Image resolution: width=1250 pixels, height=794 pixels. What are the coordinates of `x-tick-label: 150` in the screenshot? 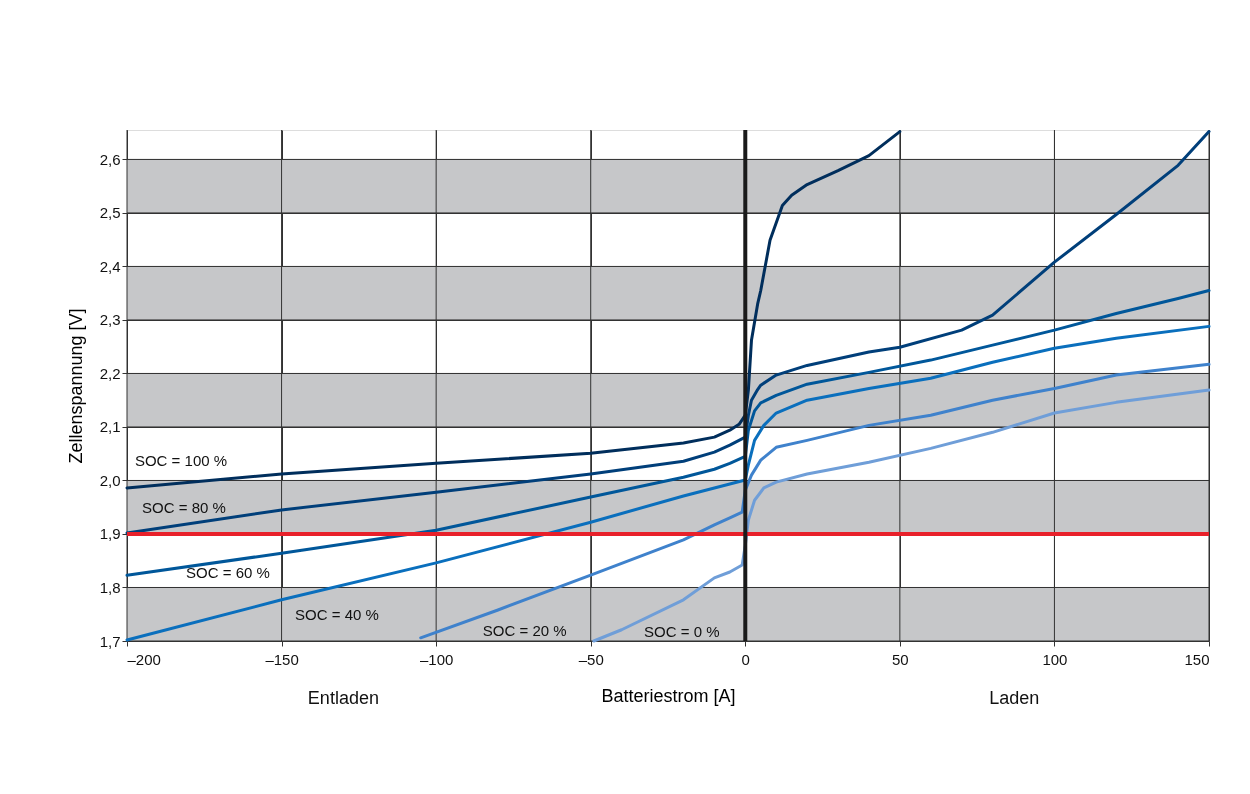 It's located at (1197, 659).